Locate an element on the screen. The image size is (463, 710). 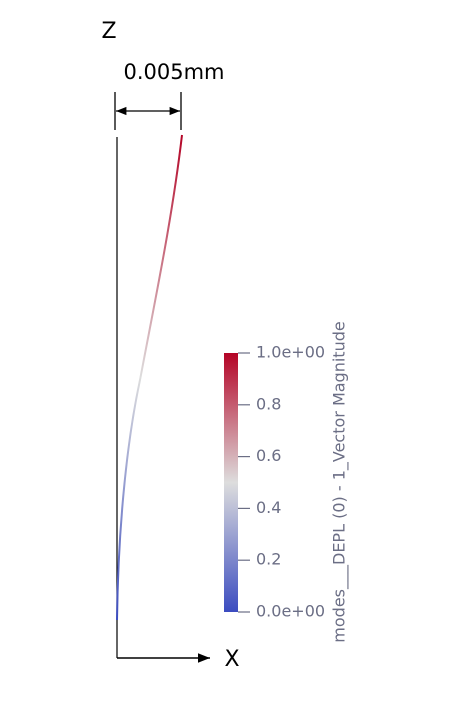
tick-label: 0.8 is located at coordinates (268, 403).